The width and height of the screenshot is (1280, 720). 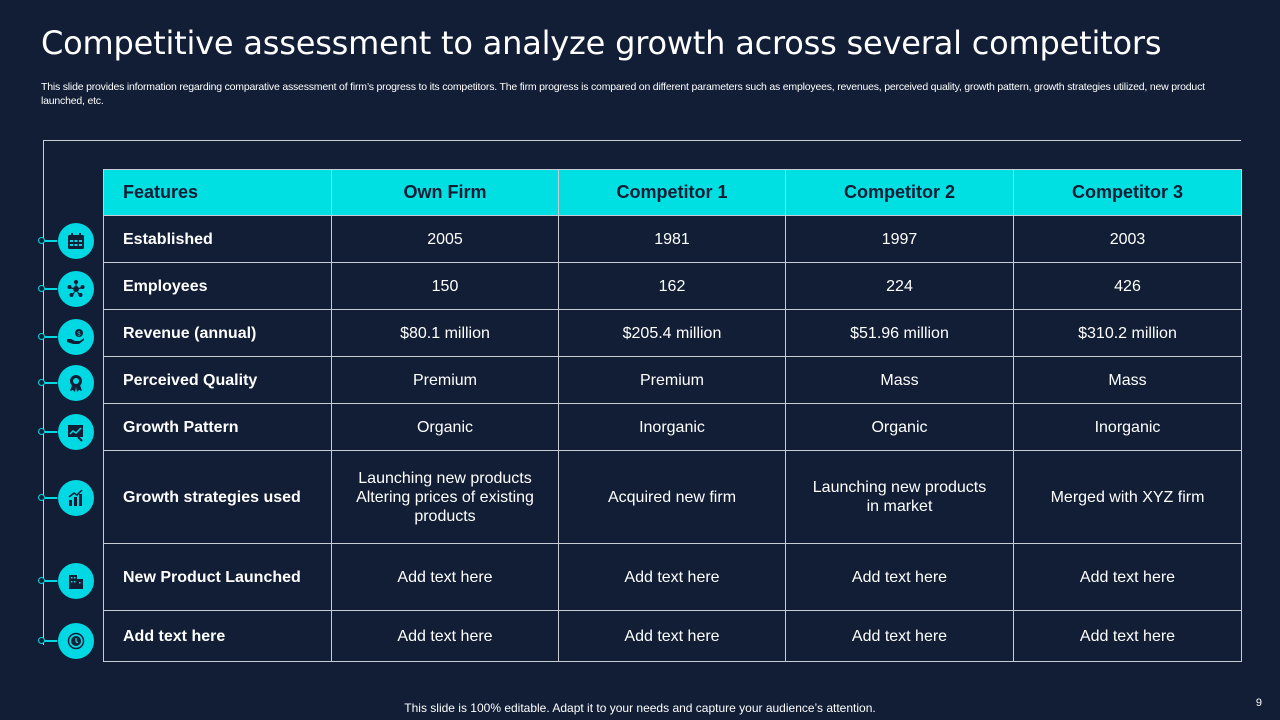 What do you see at coordinates (1127, 192) in the screenshot?
I see `header-competitor-3: Competitor 3` at bounding box center [1127, 192].